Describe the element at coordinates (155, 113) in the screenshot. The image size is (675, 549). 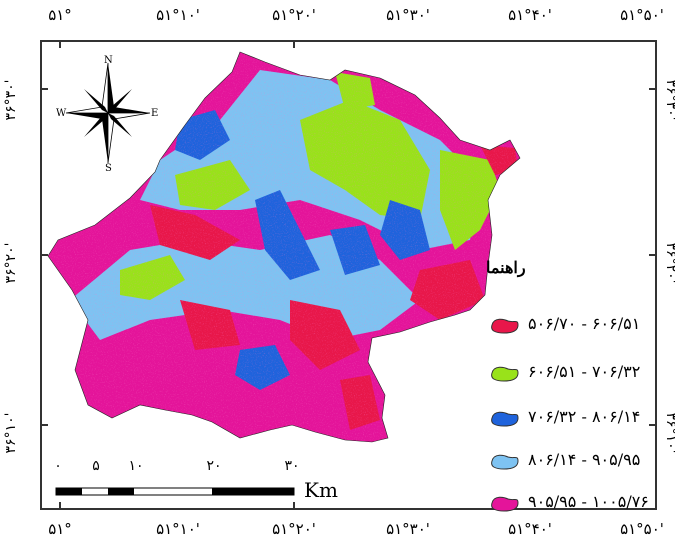
I see `compass-east-label: E` at that location.